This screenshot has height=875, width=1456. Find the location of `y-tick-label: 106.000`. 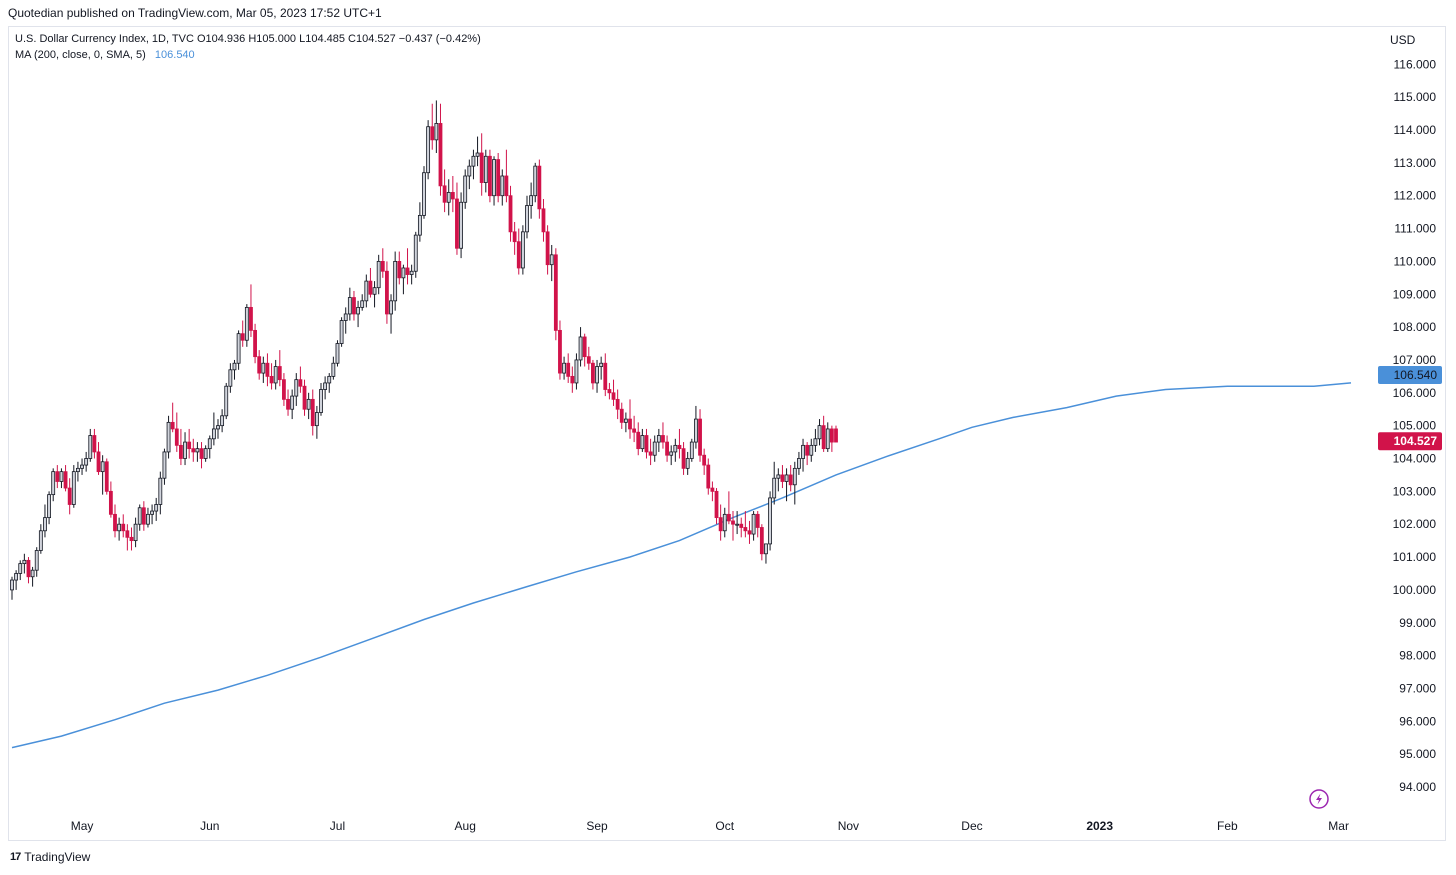

y-tick-label: 106.000 is located at coordinates (1415, 393).